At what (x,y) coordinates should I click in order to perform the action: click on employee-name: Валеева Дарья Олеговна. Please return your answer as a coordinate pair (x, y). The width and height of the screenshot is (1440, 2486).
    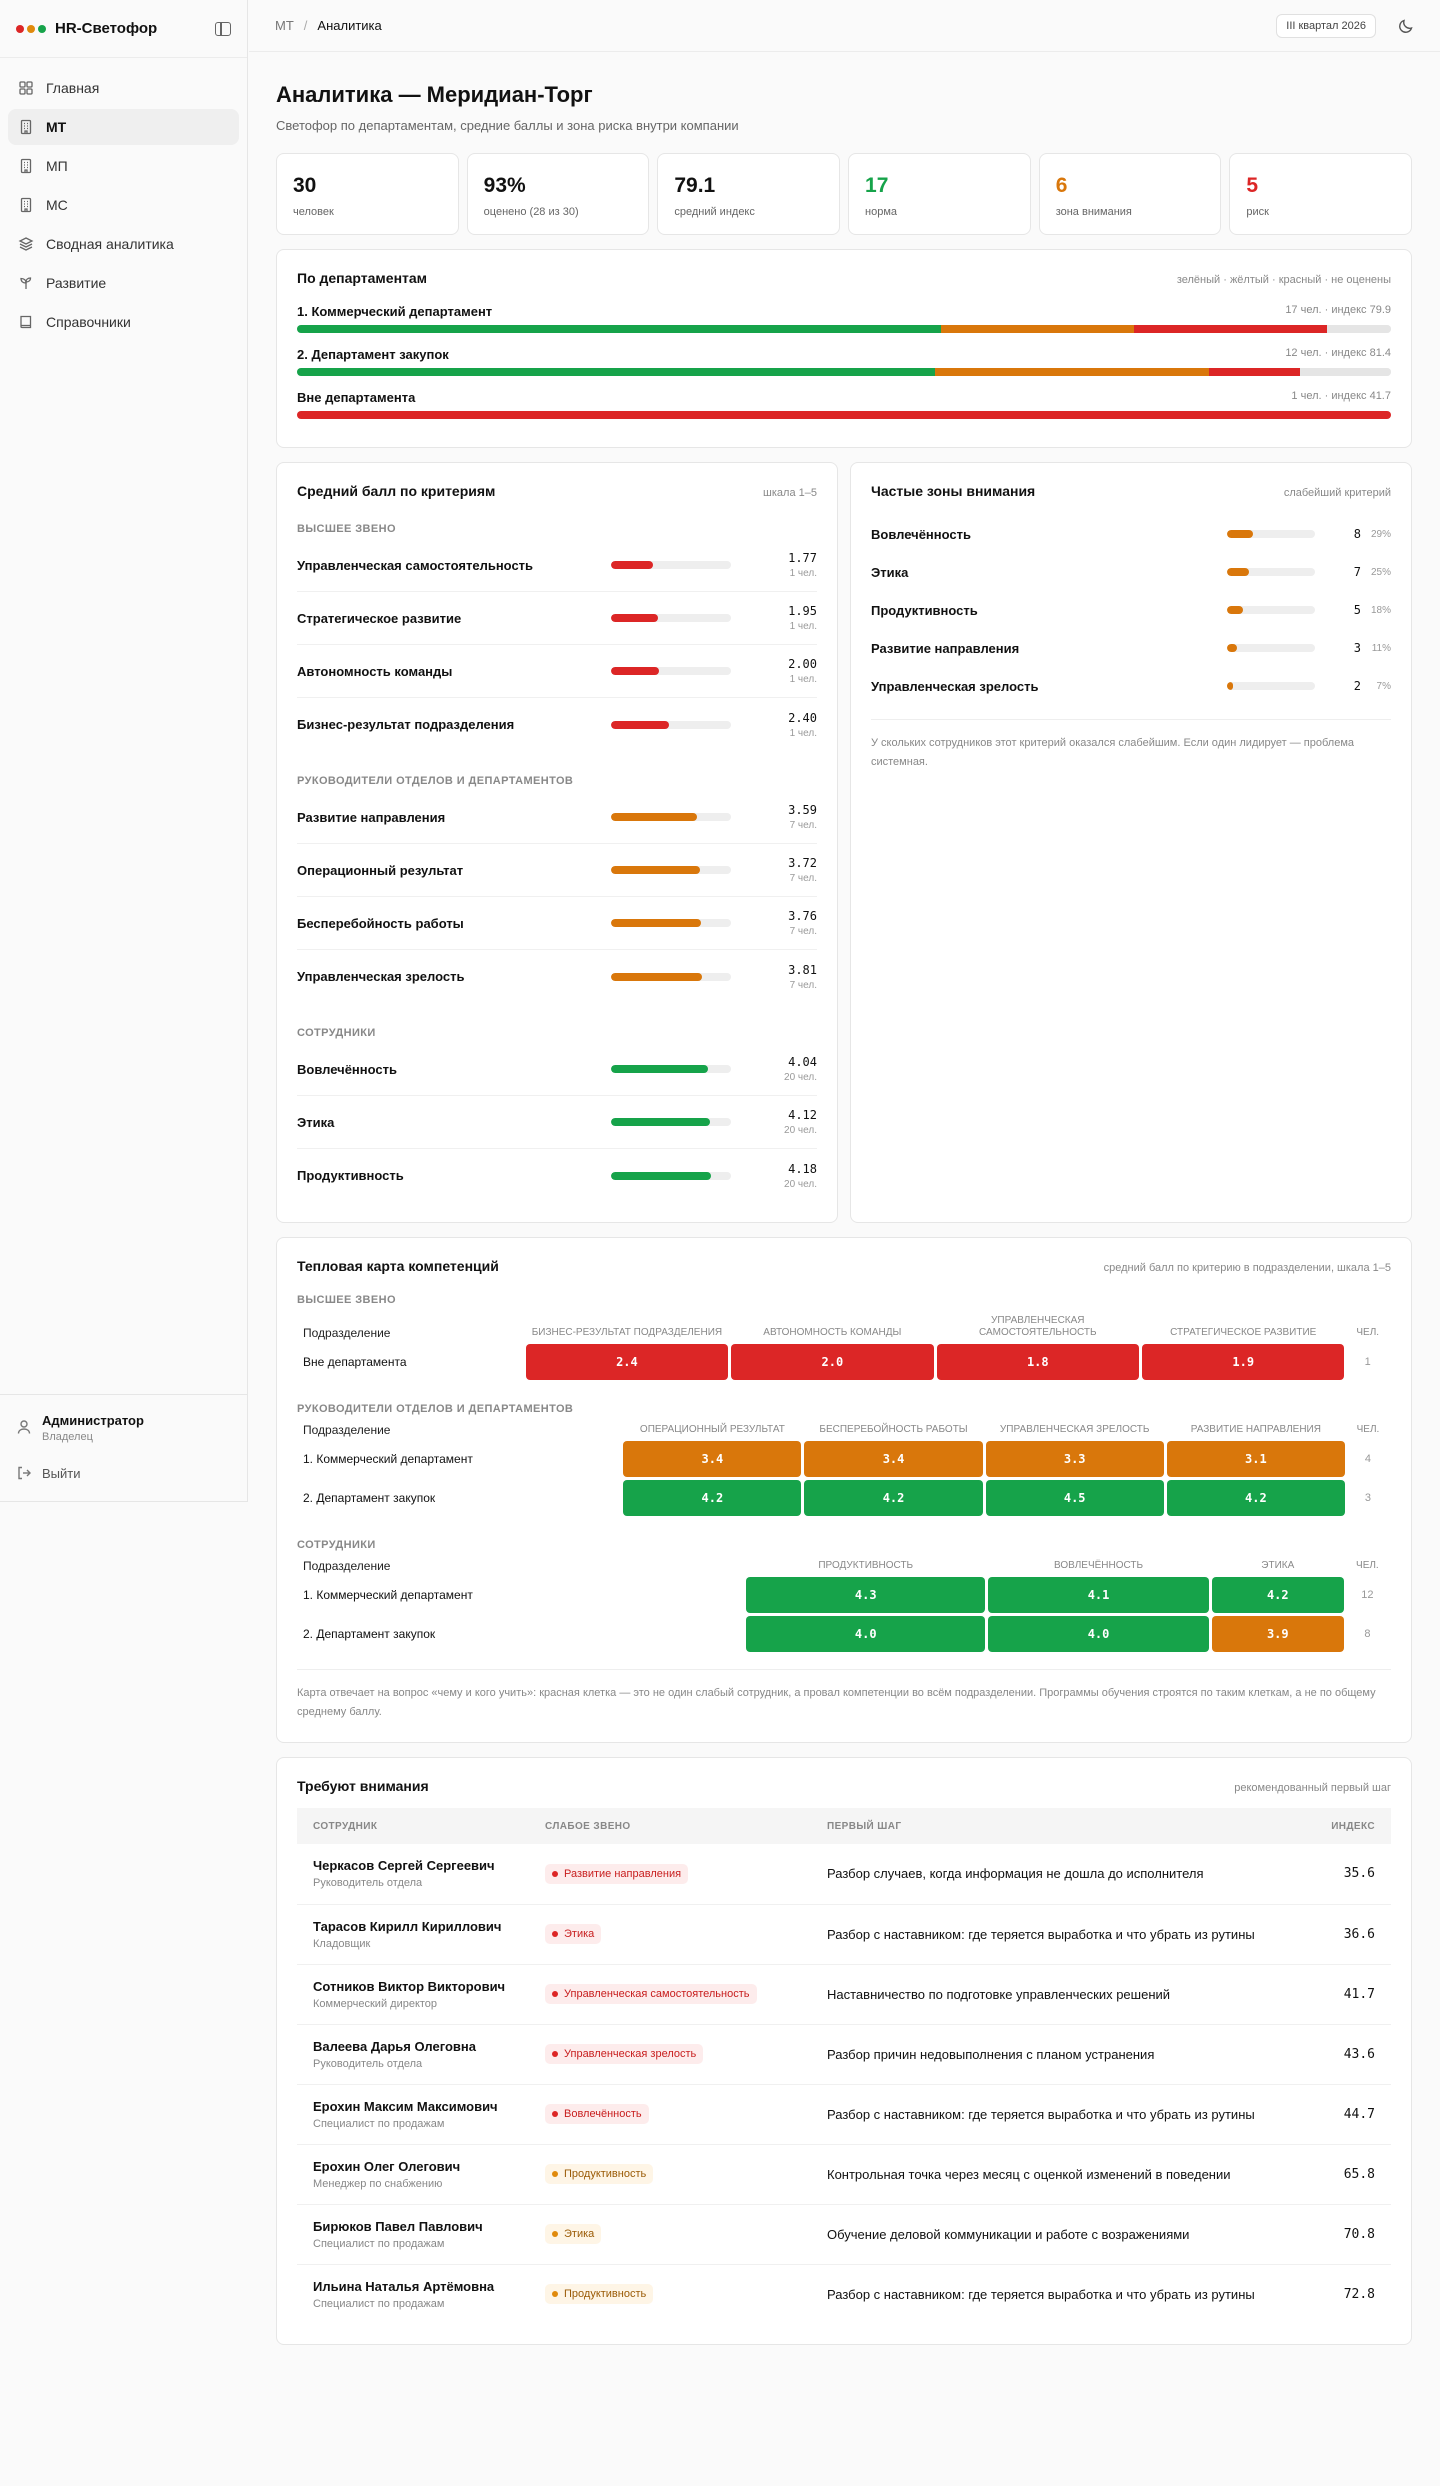
    Looking at the image, I should click on (394, 2046).